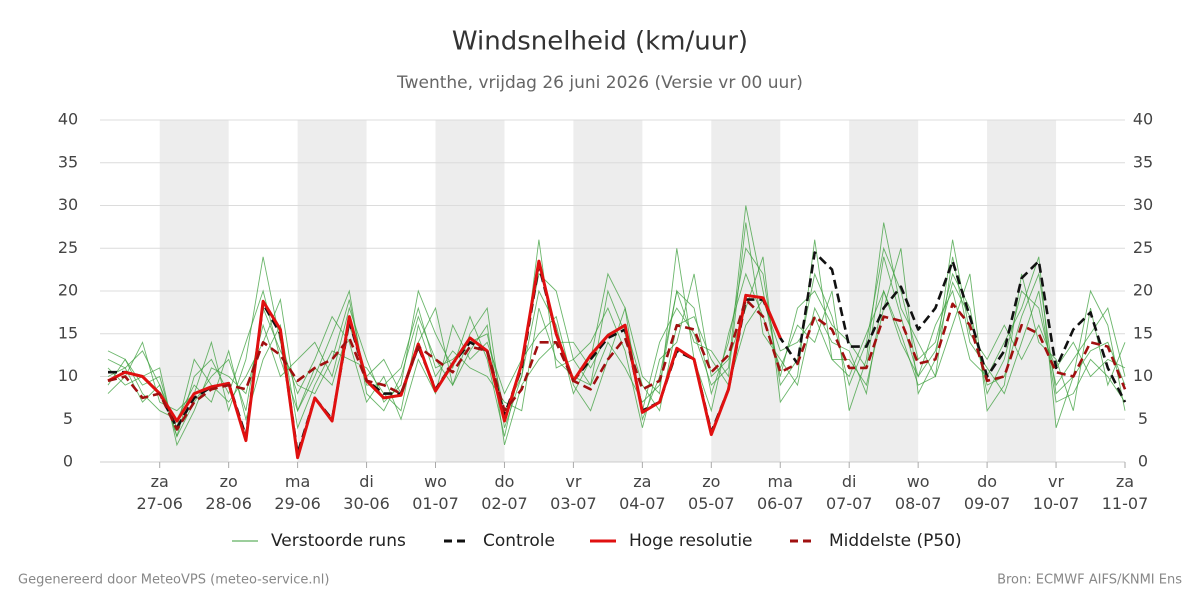 This screenshot has width=1200, height=600. What do you see at coordinates (68, 161) in the screenshot?
I see `y-tick-label: 35` at bounding box center [68, 161].